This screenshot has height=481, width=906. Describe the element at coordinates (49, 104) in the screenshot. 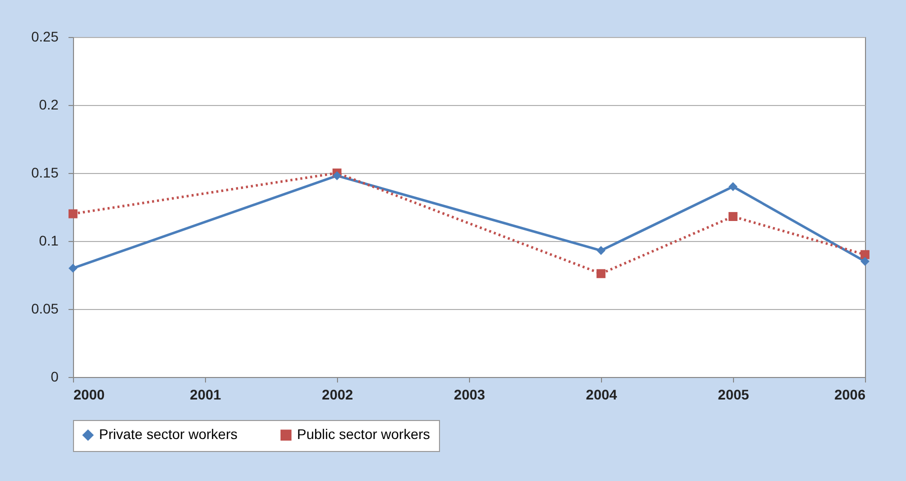

I see `y-tick-label: 0.2` at that location.